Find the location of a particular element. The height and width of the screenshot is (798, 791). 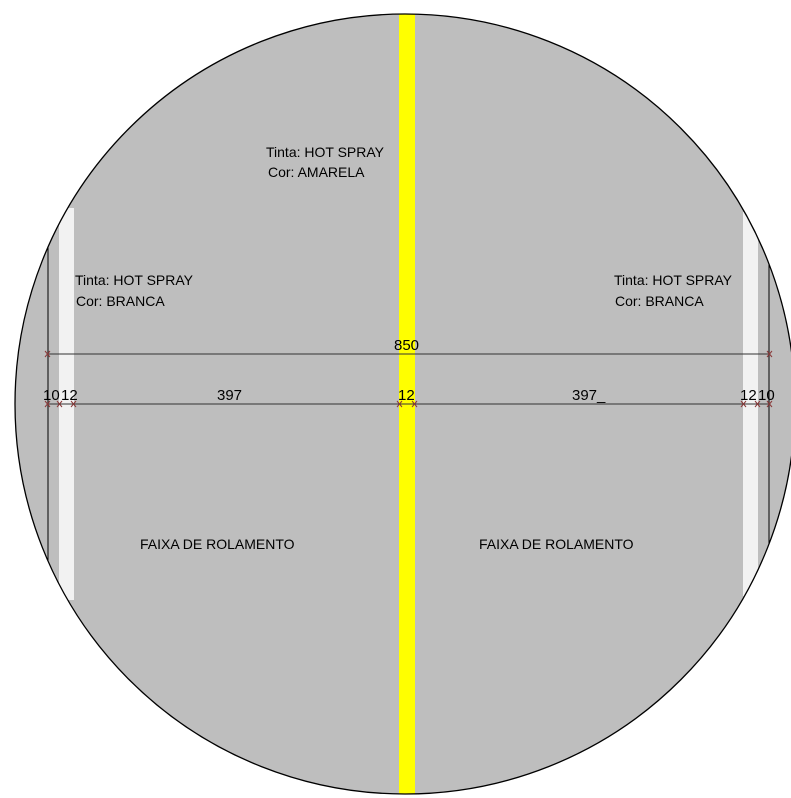

left-lane-dimension: 397 is located at coordinates (229, 395).